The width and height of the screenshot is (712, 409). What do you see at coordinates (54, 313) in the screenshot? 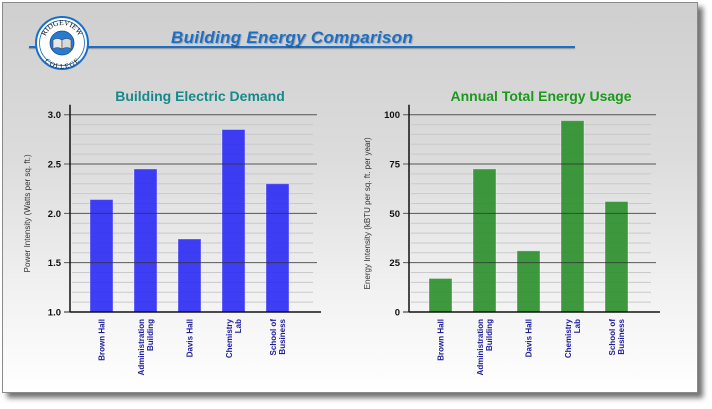
I see `y-tick-label: 1.0` at bounding box center [54, 313].